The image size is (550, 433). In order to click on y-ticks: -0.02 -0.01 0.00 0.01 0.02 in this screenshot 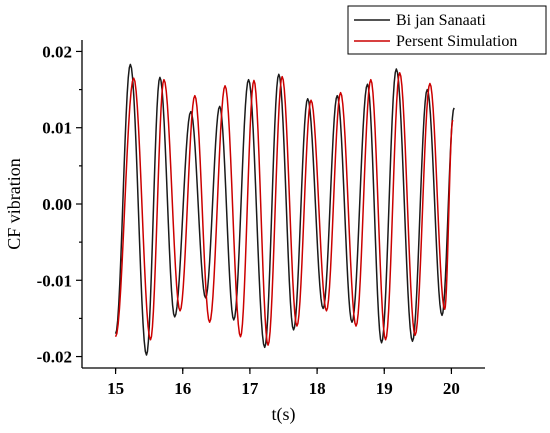, I will do `click(59, 204)`.